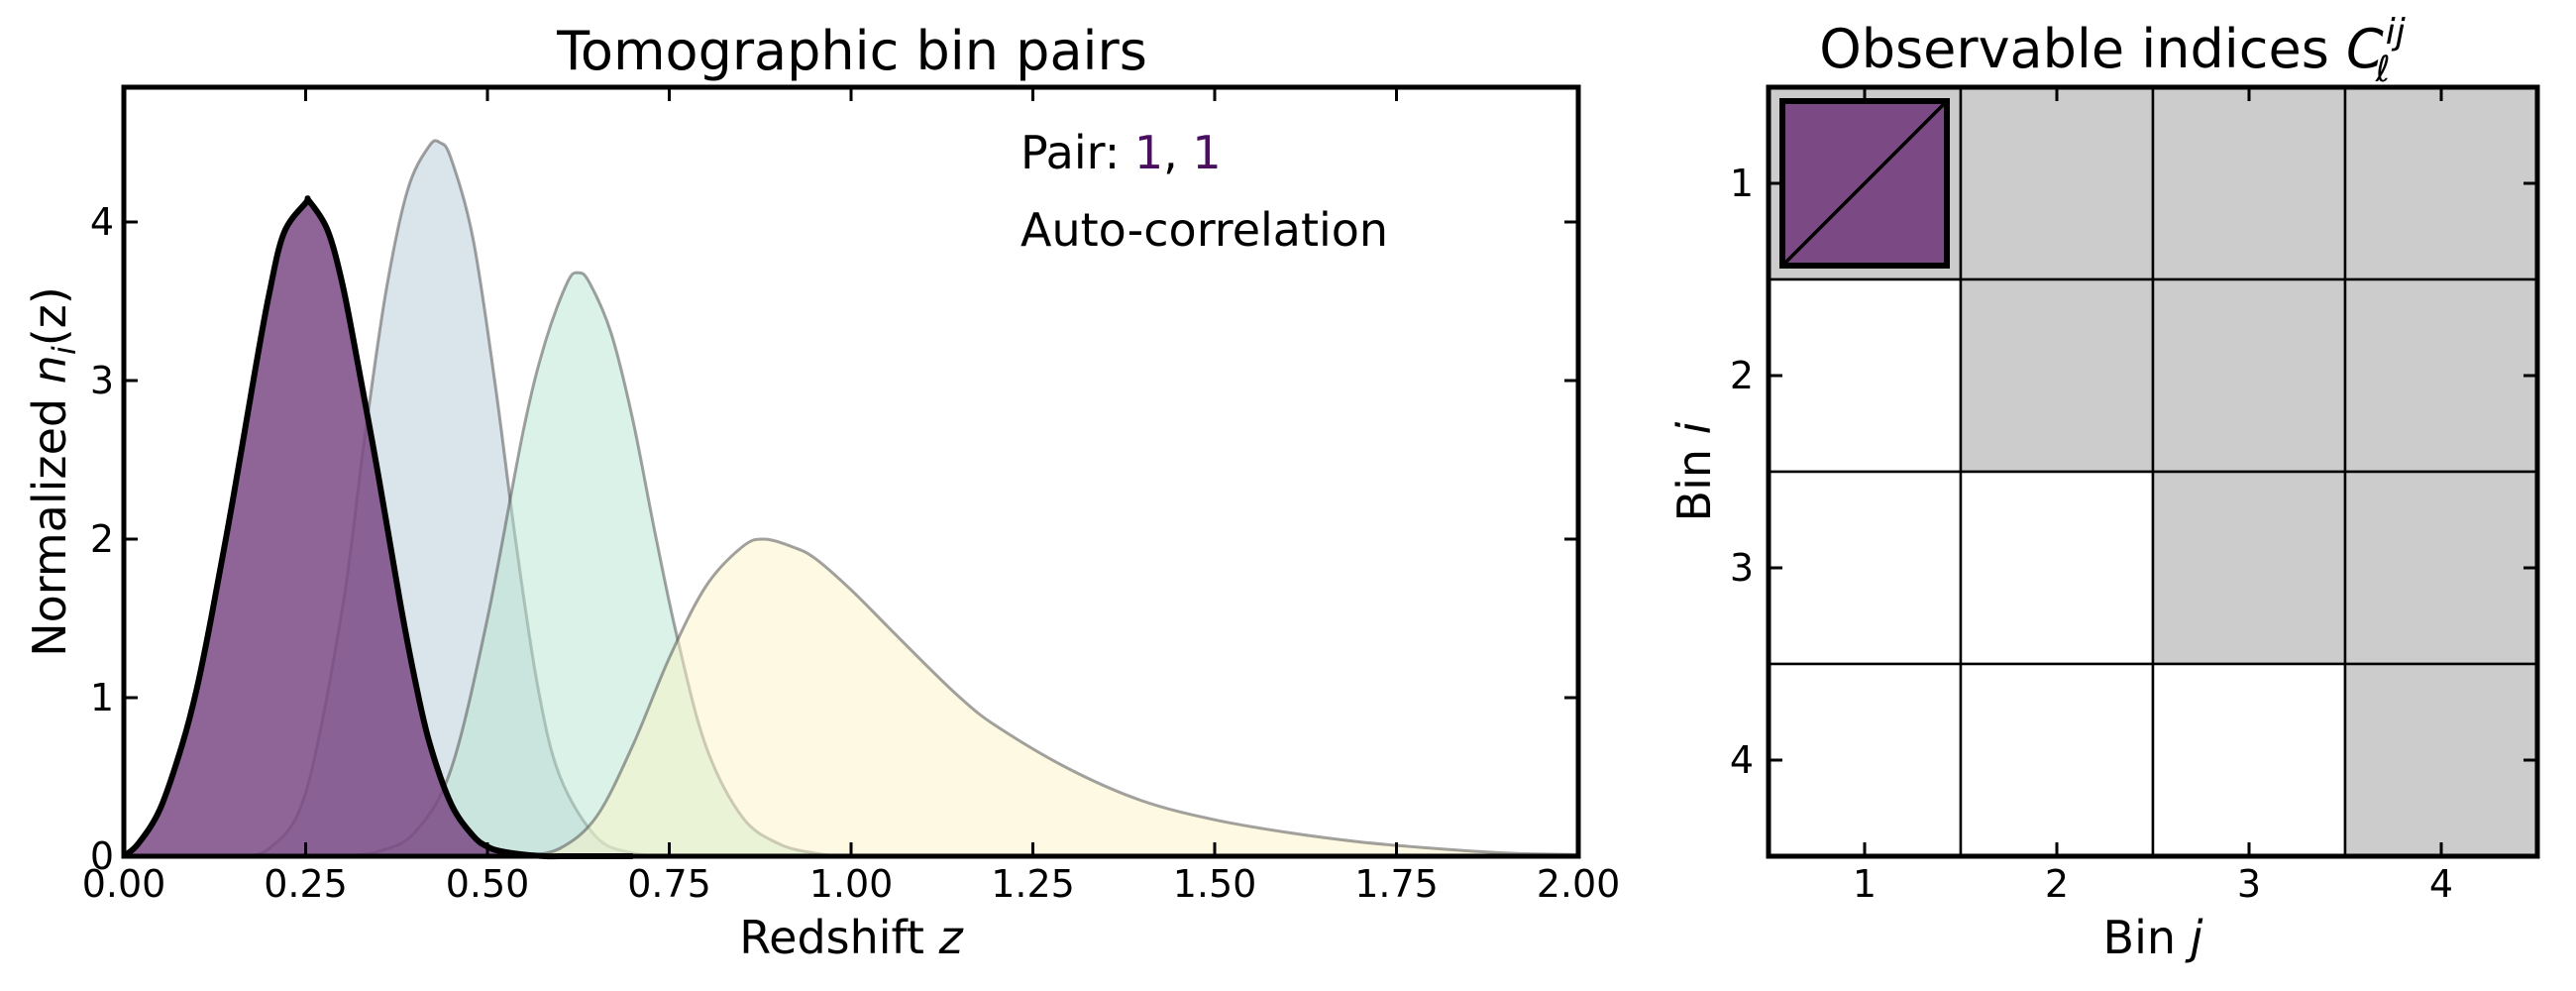 The width and height of the screenshot is (2576, 991). What do you see at coordinates (2112, 51) in the screenshot?
I see `right-chart-title: Observable indices Cij ℓ` at bounding box center [2112, 51].